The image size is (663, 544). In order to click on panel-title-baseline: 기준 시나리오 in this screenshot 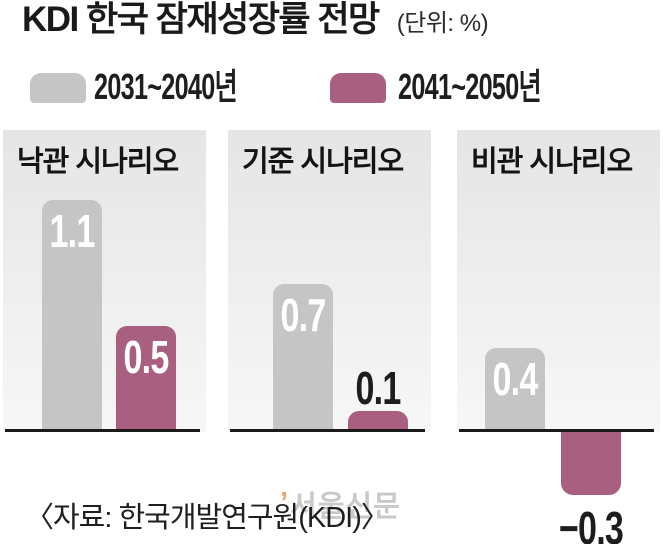, I will do `click(323, 162)`.